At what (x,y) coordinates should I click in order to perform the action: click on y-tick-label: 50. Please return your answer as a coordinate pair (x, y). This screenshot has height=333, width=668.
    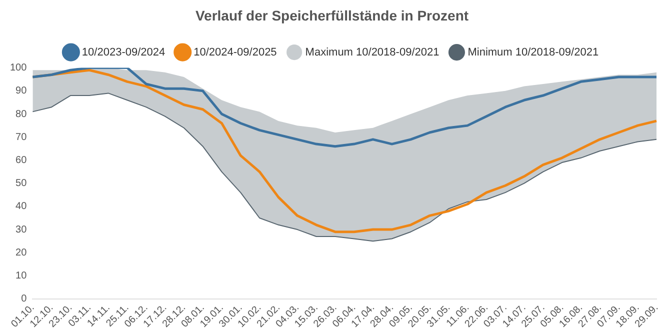
    Looking at the image, I should click on (22, 184).